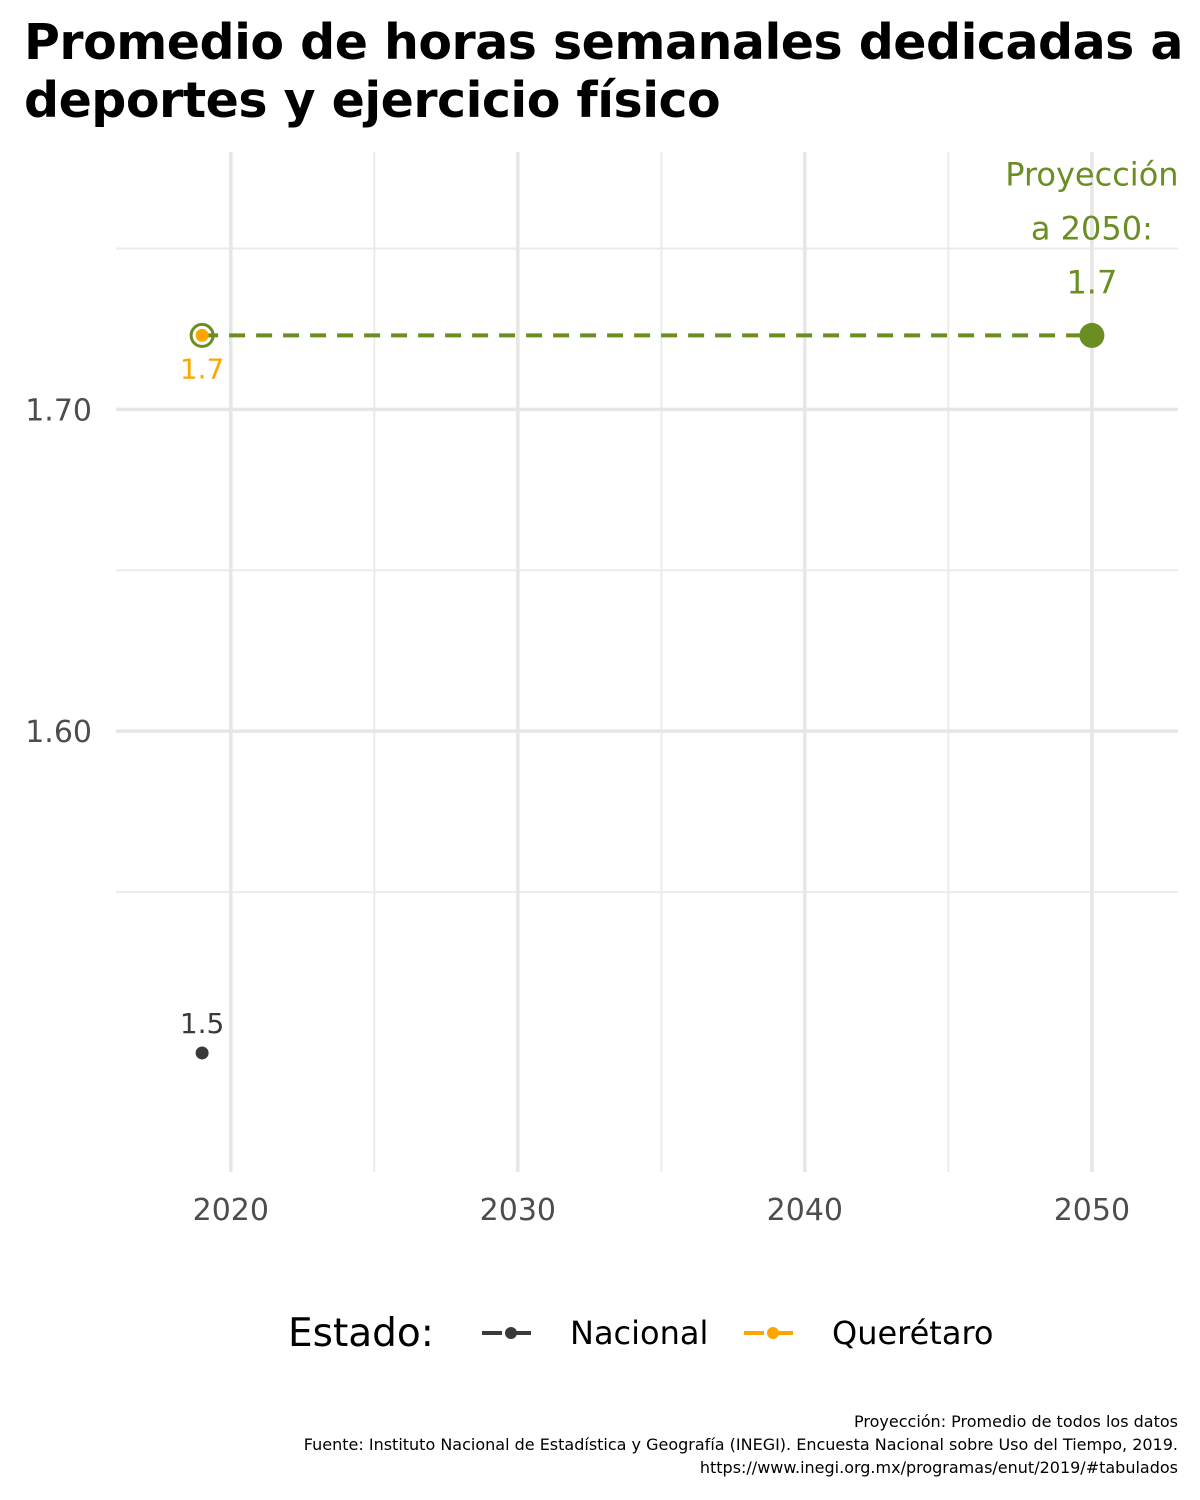  I want to click on data-label-nacional: 1.5, so click(202, 1023).